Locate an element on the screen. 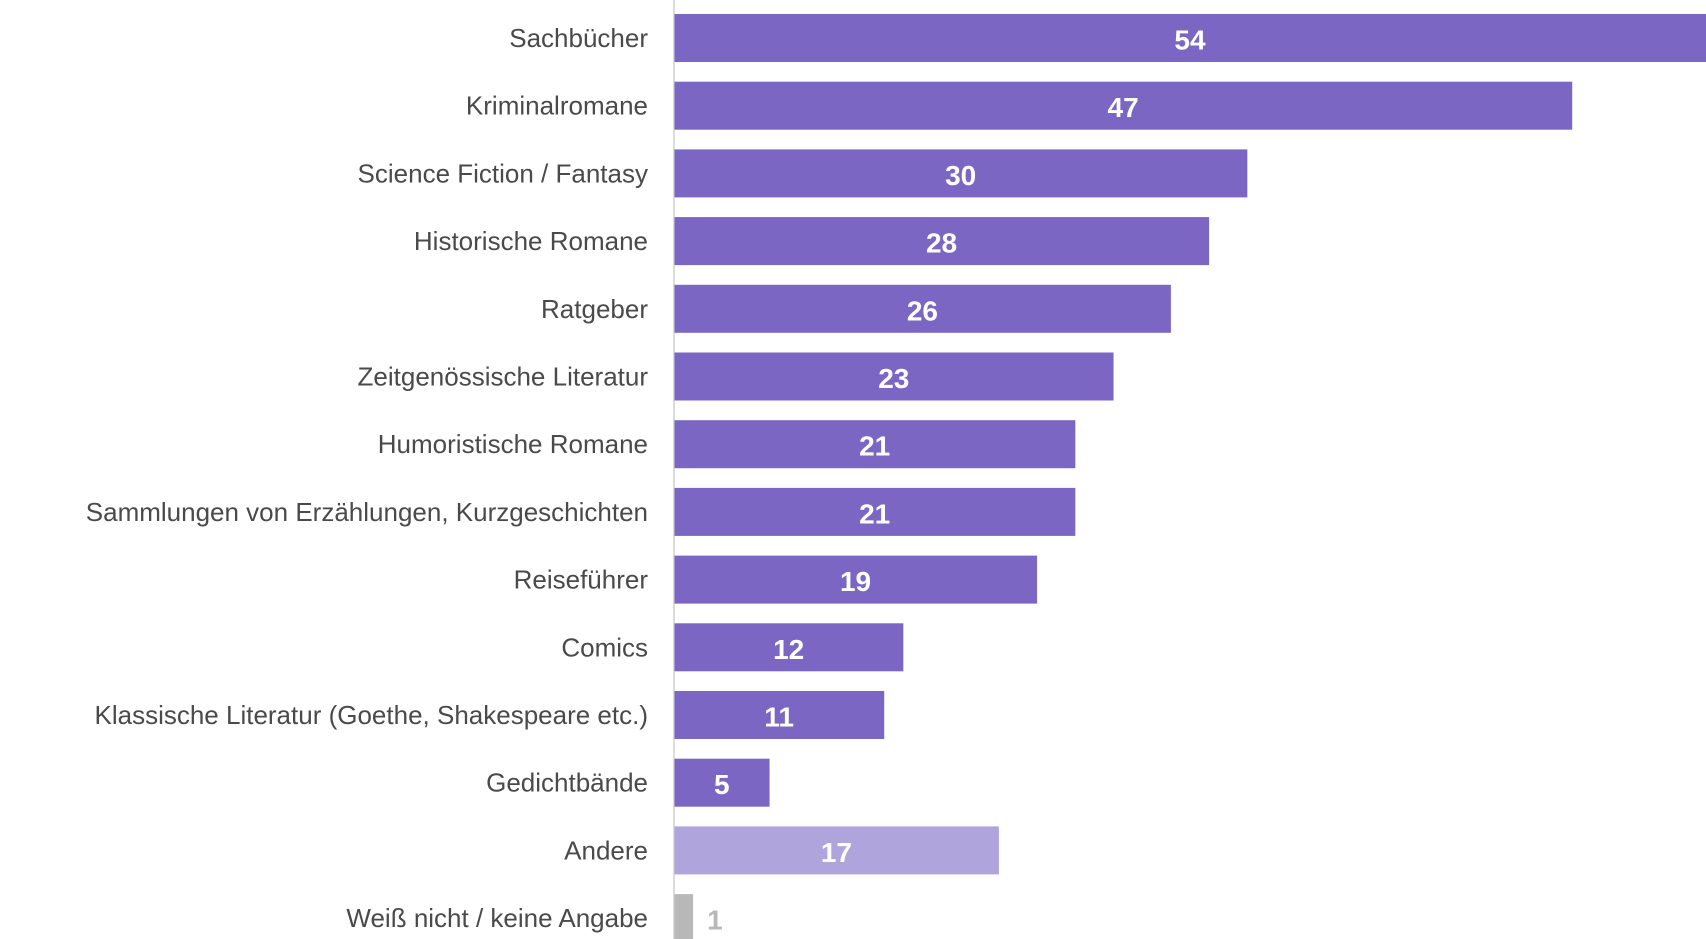  category-label: Weiß nicht / keine Angabe is located at coordinates (497, 918).